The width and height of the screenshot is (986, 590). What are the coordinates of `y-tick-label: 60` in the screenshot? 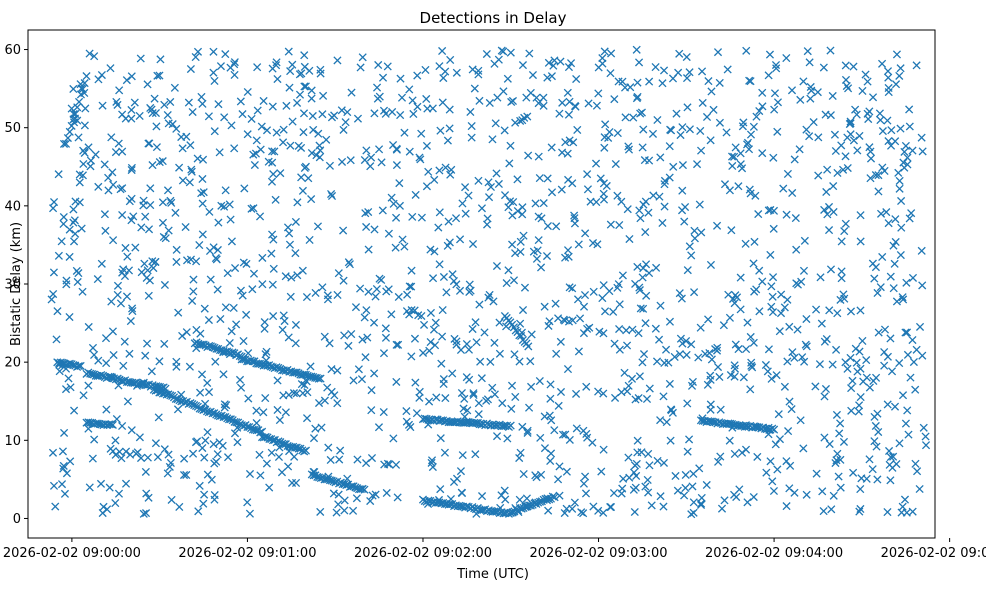 It's located at (12, 50).